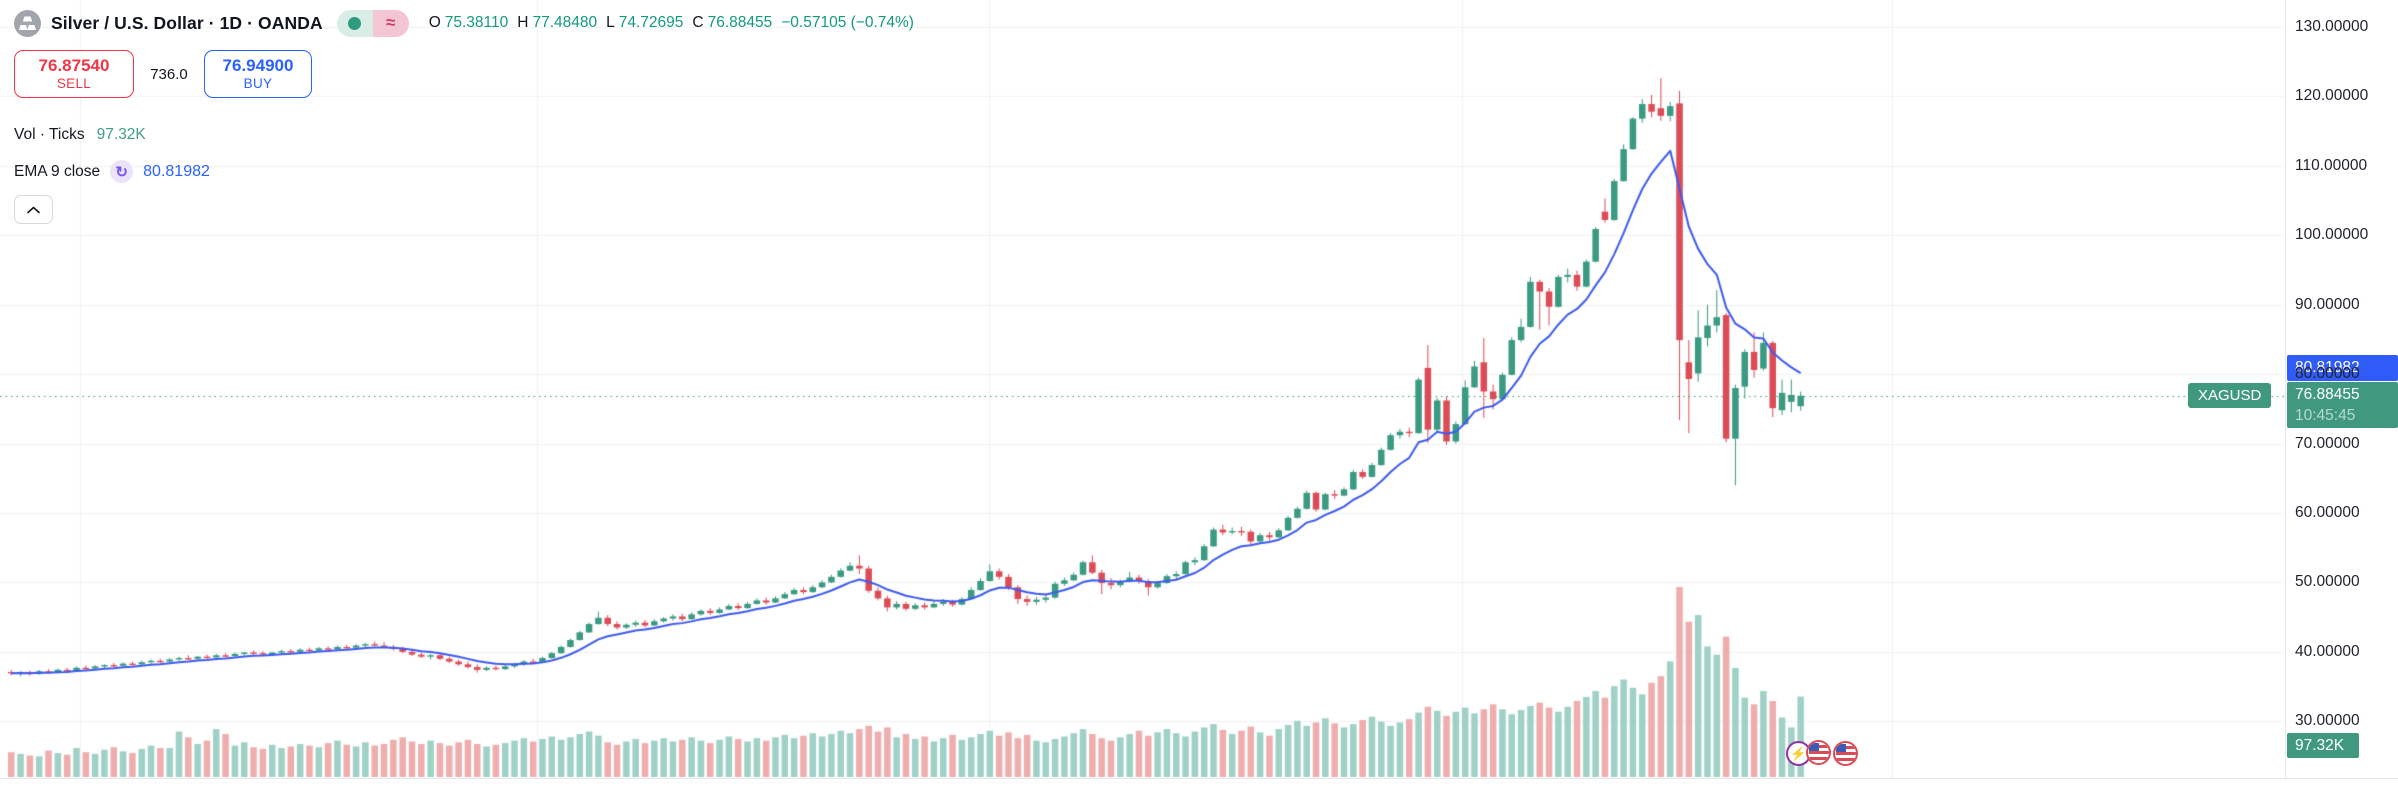 Image resolution: width=2398 pixels, height=792 pixels. I want to click on low-value: 74.72695, so click(651, 22).